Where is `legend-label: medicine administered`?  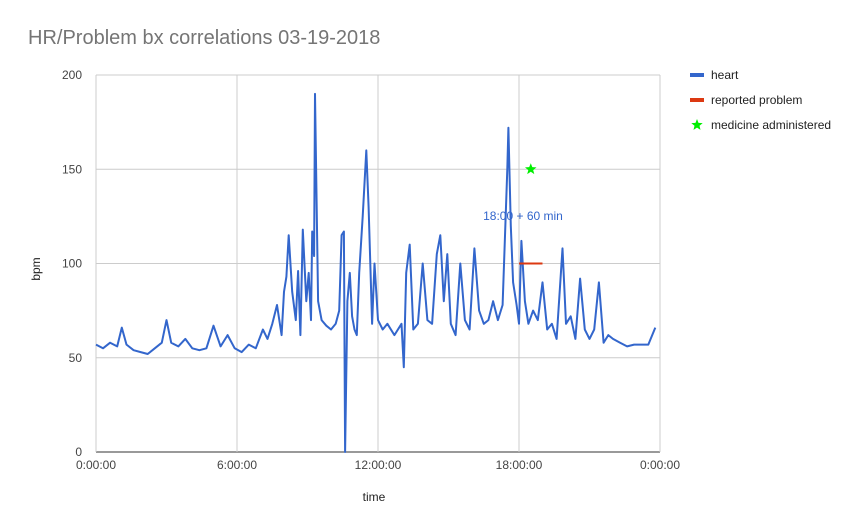
legend-label: medicine administered is located at coordinates (771, 125).